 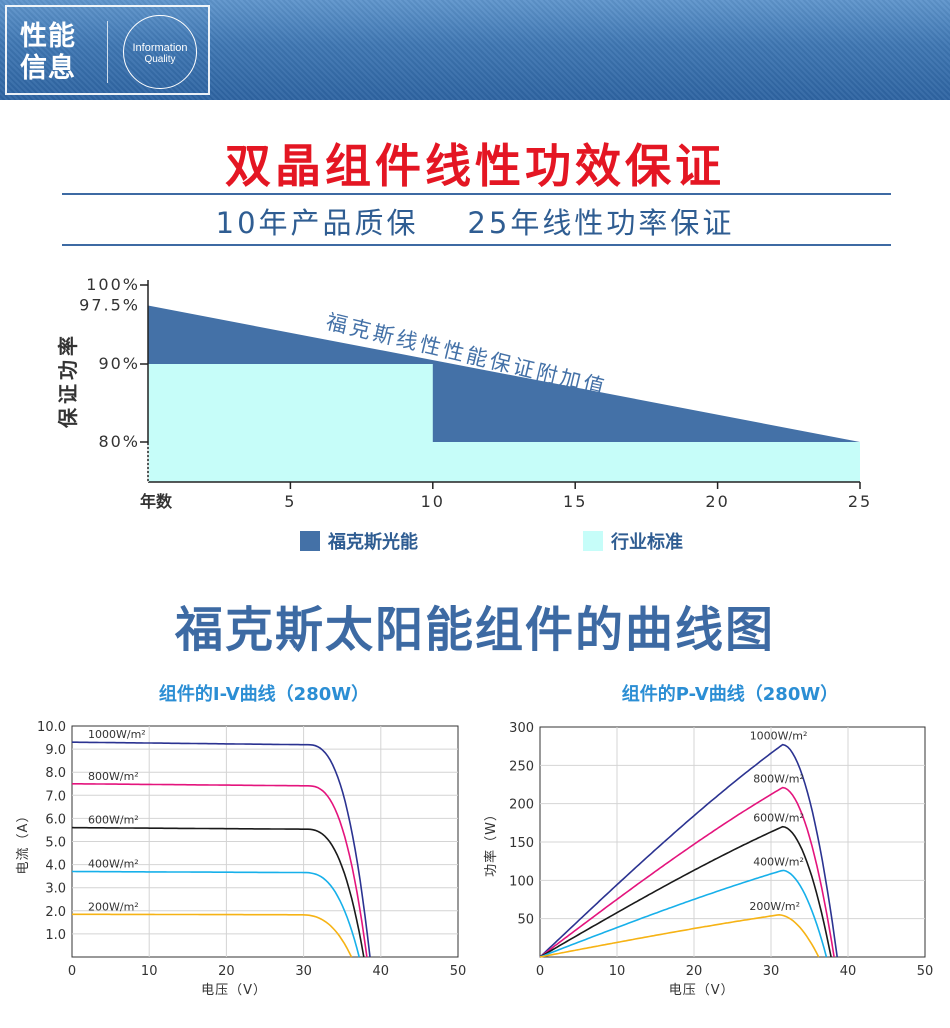 What do you see at coordinates (521, 766) in the screenshot?
I see `y-tick-label: 250` at bounding box center [521, 766].